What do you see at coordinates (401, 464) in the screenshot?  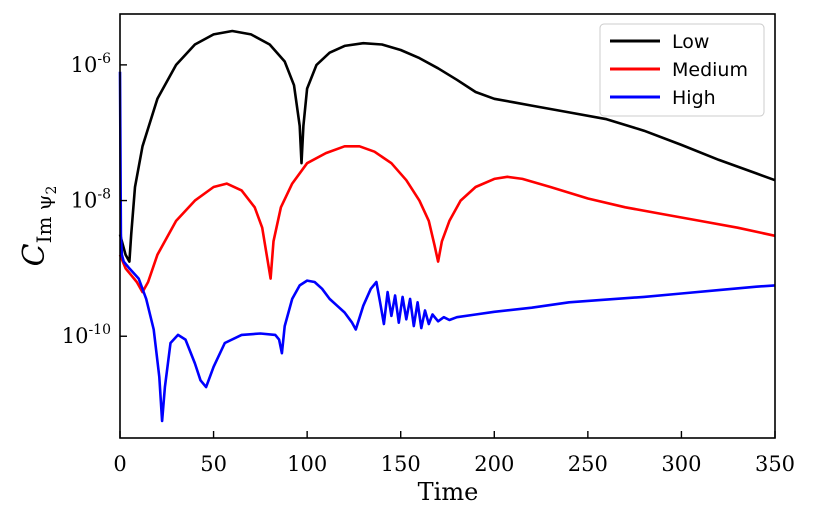 I see `x-tick-label: 150` at bounding box center [401, 464].